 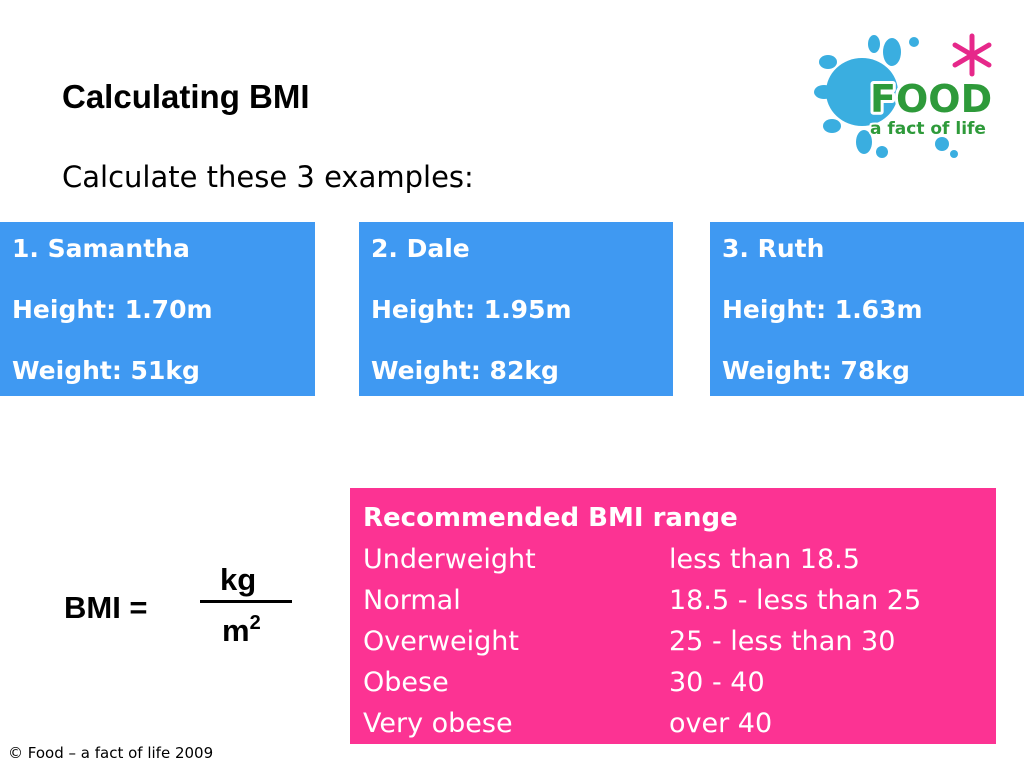 I want to click on bmi-value-range: 30 - 40, so click(x=717, y=682).